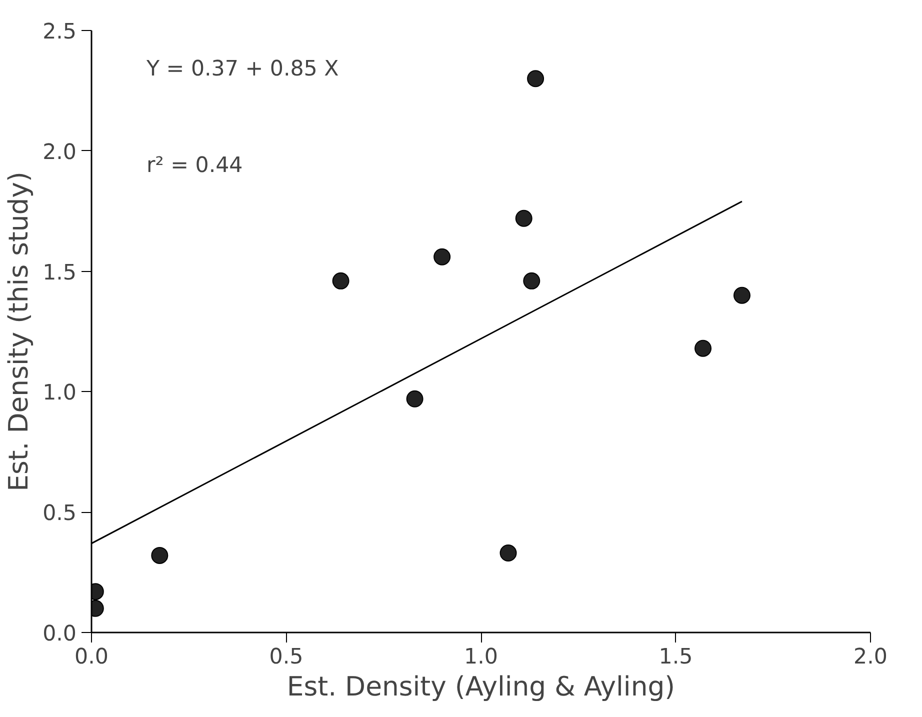  I want to click on y-tick-label: 0.5, so click(59, 513).